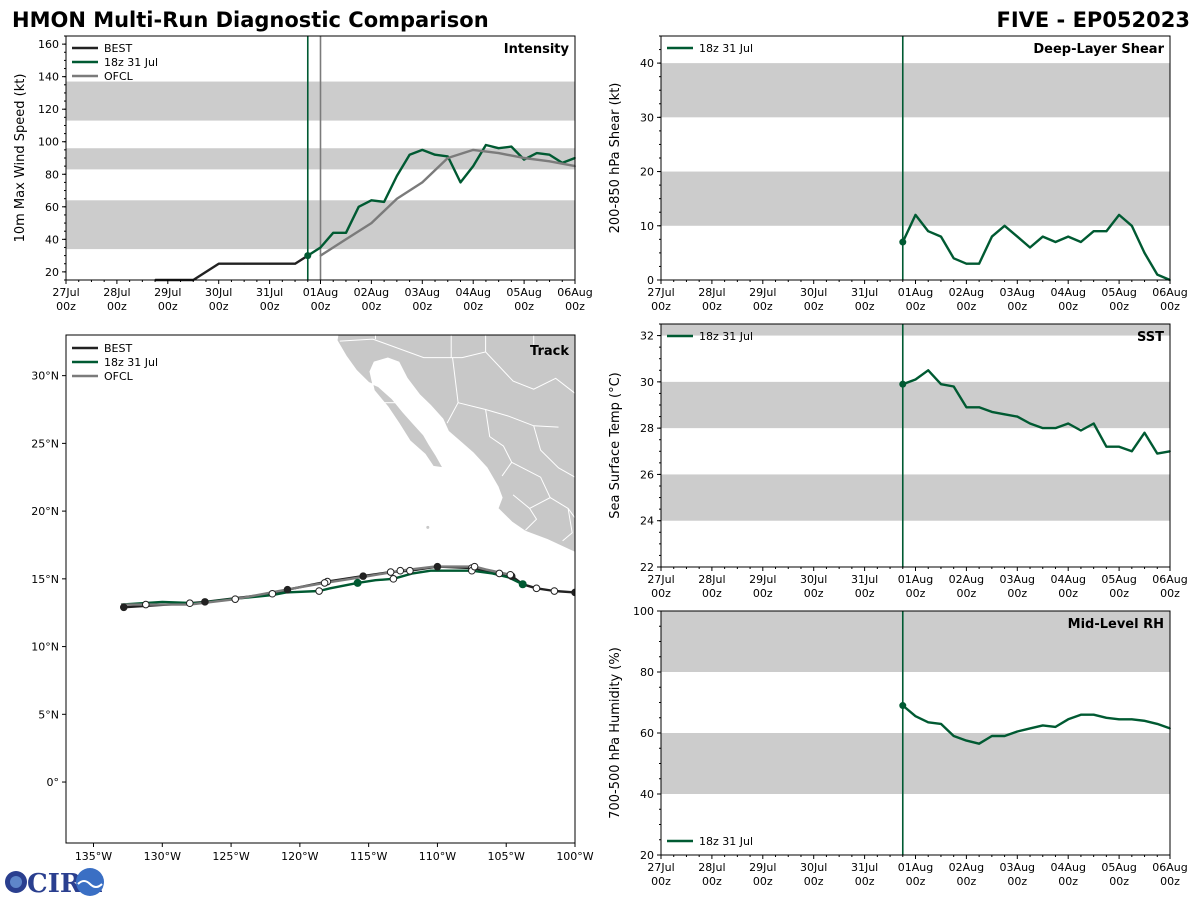 The width and height of the screenshot is (1200, 900). What do you see at coordinates (1067, 867) in the screenshot?
I see `rh-xtick-date: 04Aug` at bounding box center [1067, 867].